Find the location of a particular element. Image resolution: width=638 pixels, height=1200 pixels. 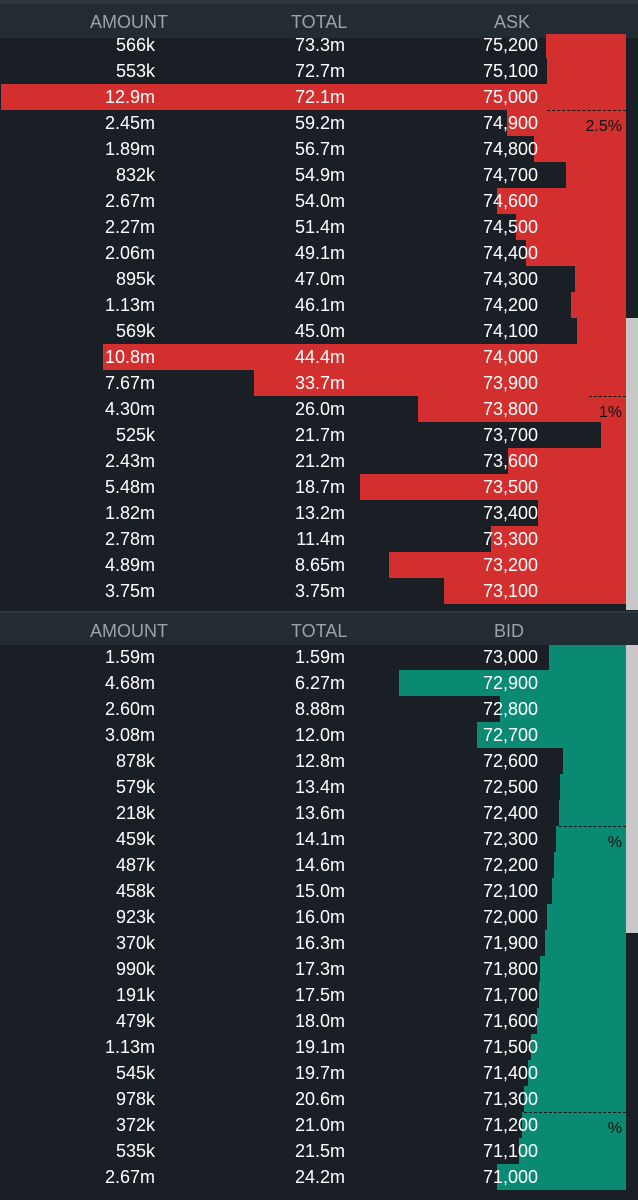

ask-scrollbar is located at coordinates (632, 464).